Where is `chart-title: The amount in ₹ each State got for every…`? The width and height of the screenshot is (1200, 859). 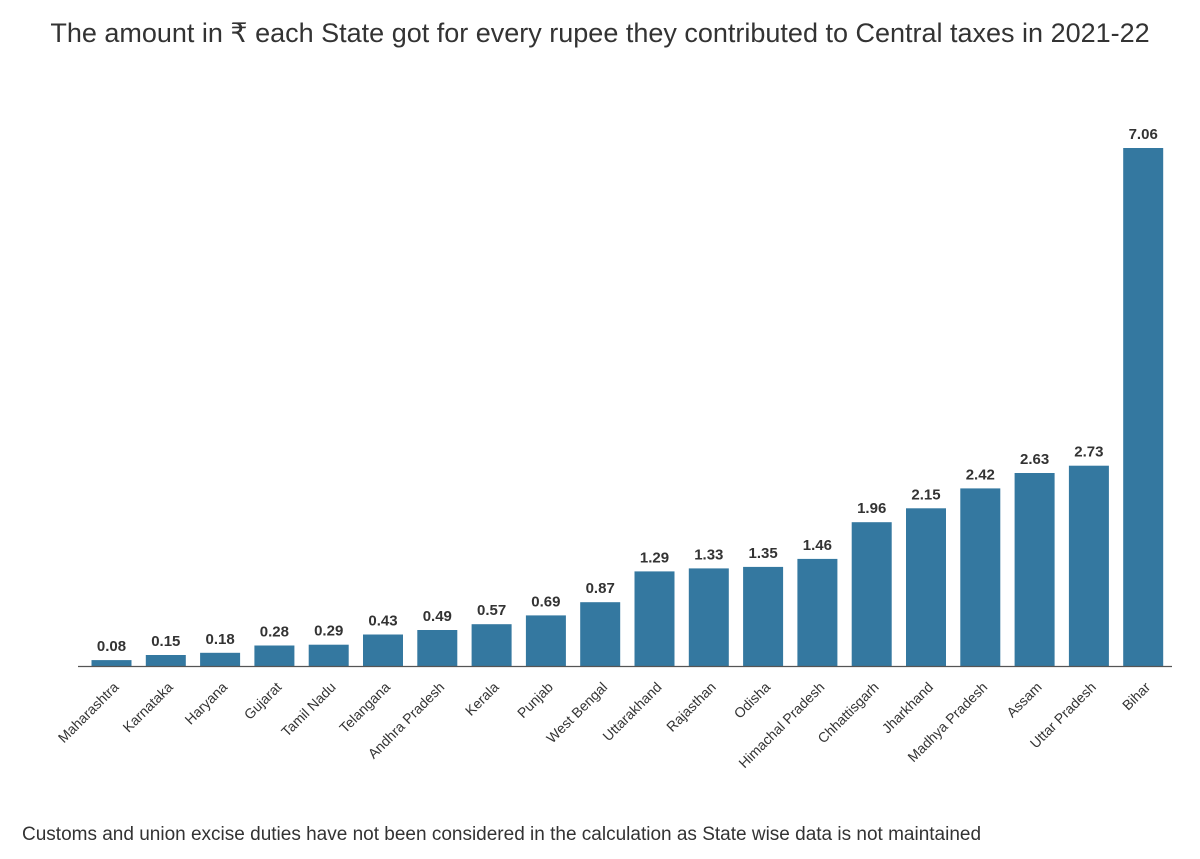 chart-title: The amount in ₹ each State got for every… is located at coordinates (600, 33).